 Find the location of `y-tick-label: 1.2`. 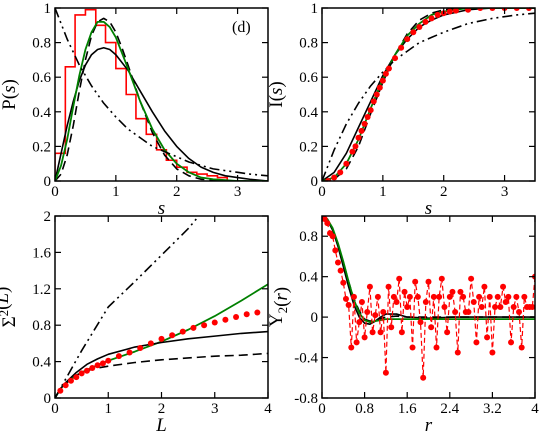

y-tick-label: 1.2 is located at coordinates (41, 290).